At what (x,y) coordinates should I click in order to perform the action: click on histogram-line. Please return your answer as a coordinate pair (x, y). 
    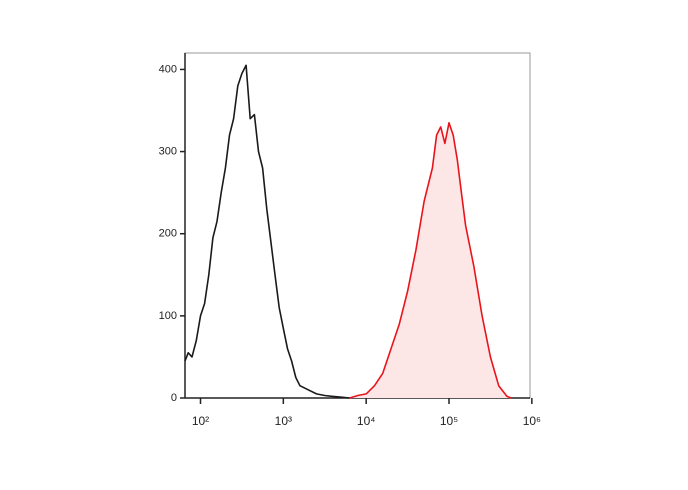
    Looking at the image, I should click on (430, 260).